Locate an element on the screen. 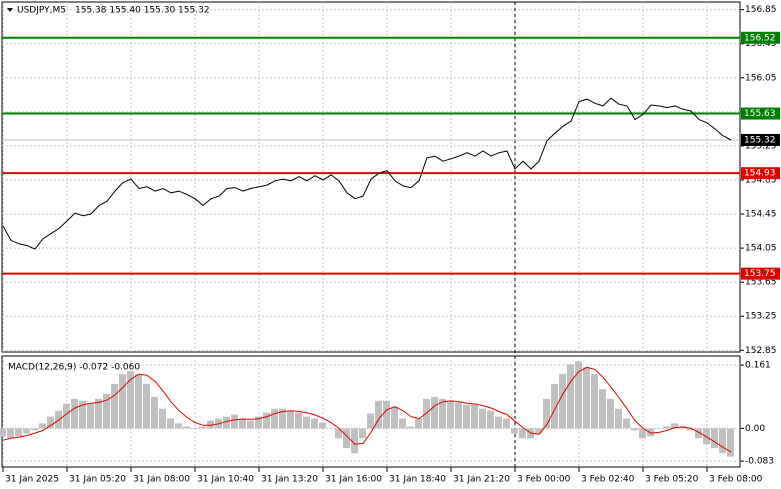 This screenshot has height=489, width=781. x-tick-label: 31 Jan 08:00 is located at coordinates (161, 480).